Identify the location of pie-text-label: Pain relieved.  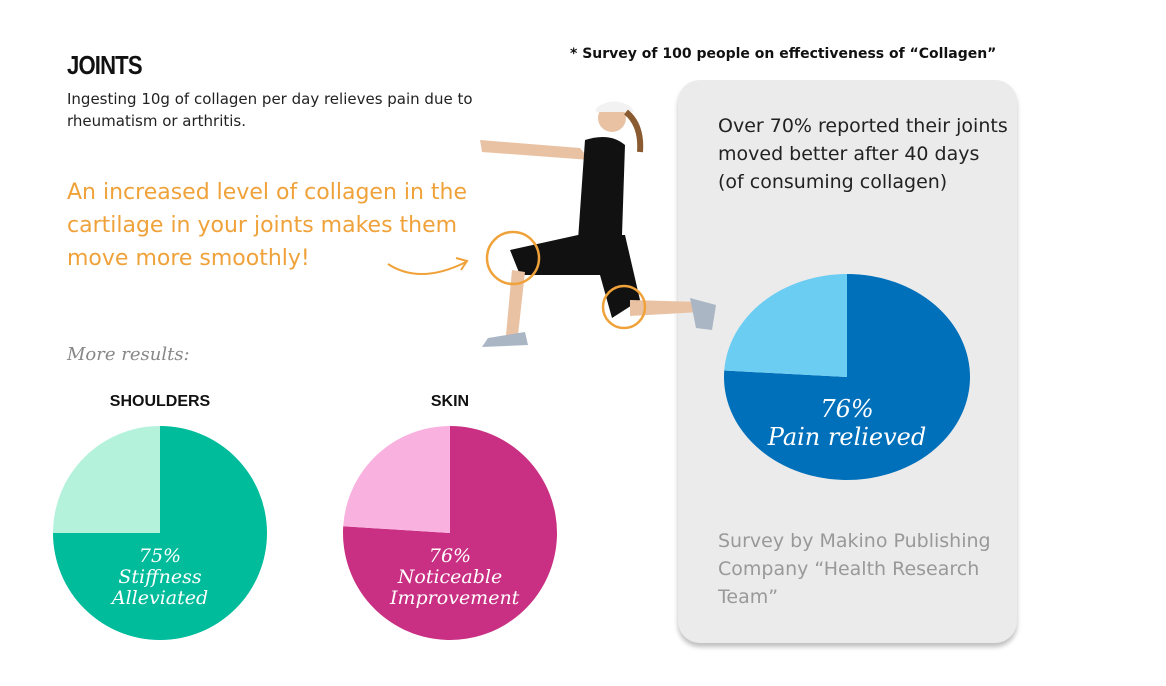
(847, 437).